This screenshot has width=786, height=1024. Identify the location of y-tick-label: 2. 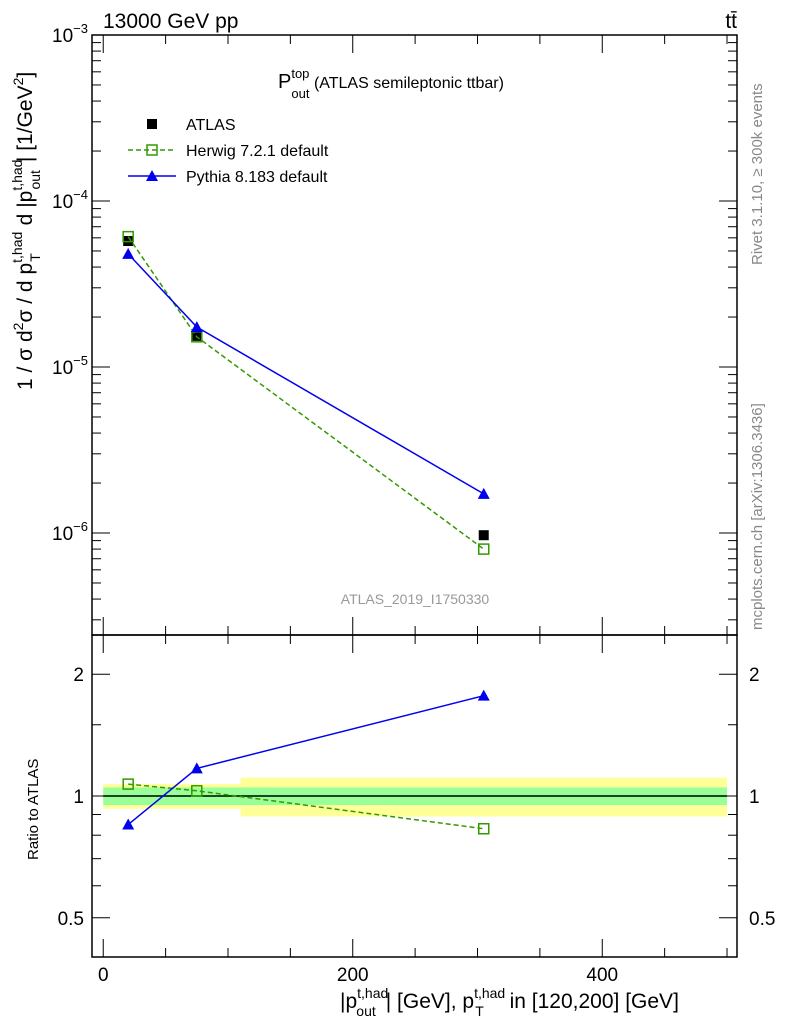
(78, 675).